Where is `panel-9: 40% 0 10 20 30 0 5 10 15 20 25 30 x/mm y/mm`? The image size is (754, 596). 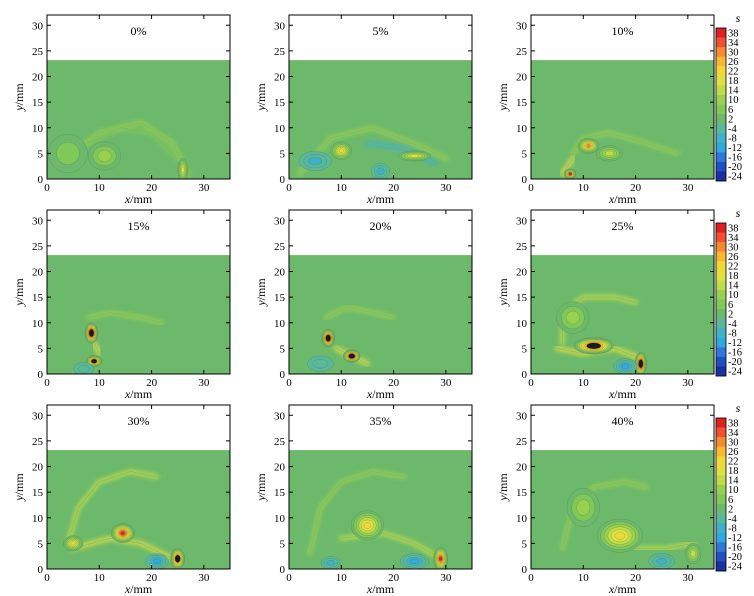 panel-9: 40% 0 10 20 30 0 5 10 15 20 25 30 x/mm y/mm is located at coordinates (605, 500).